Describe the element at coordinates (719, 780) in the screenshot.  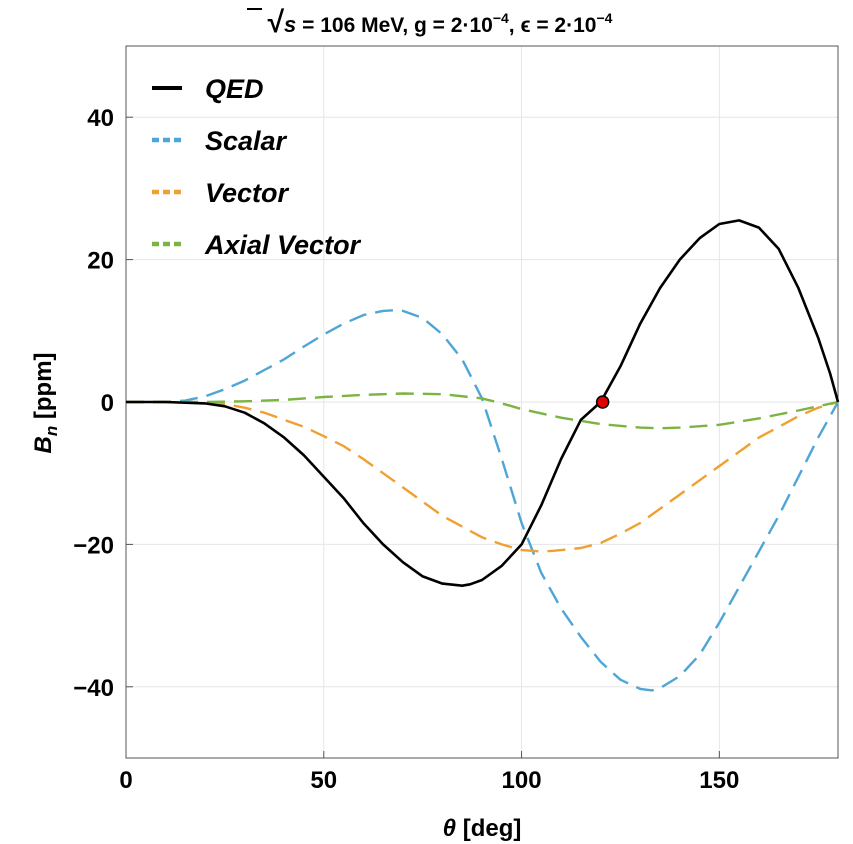
I see `x-tick-label-3: 150` at that location.